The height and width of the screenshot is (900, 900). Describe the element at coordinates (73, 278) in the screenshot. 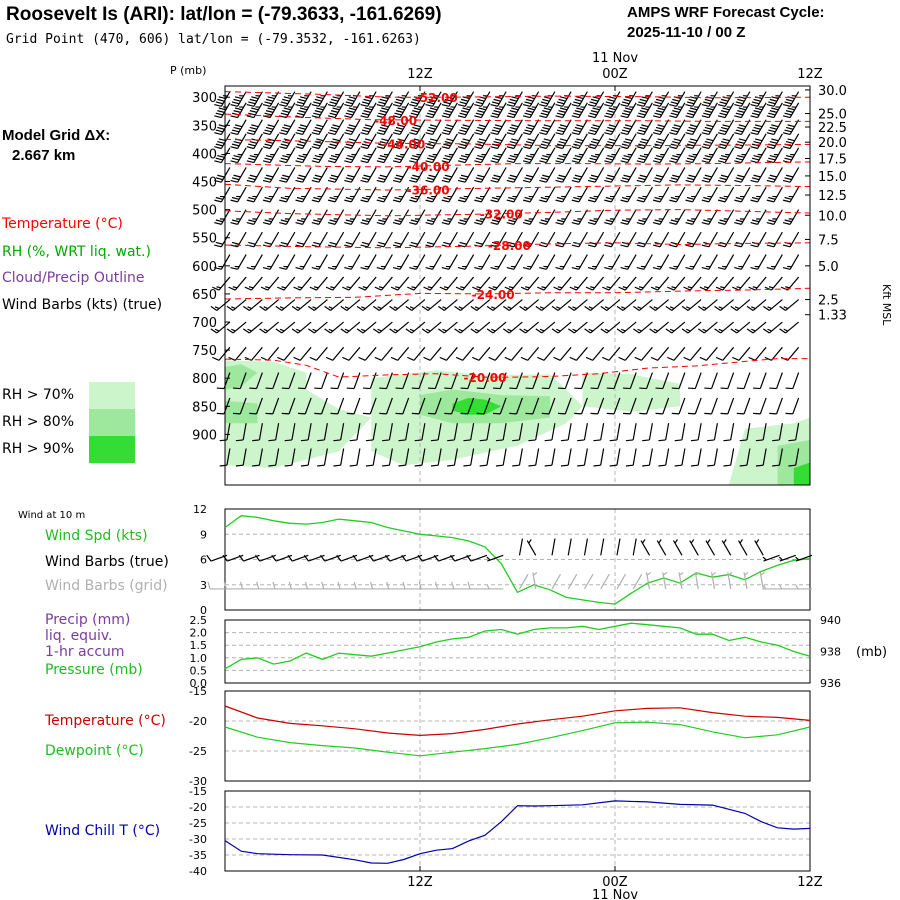

I see `legend-cloud: Cloud/Precip Outline` at that location.